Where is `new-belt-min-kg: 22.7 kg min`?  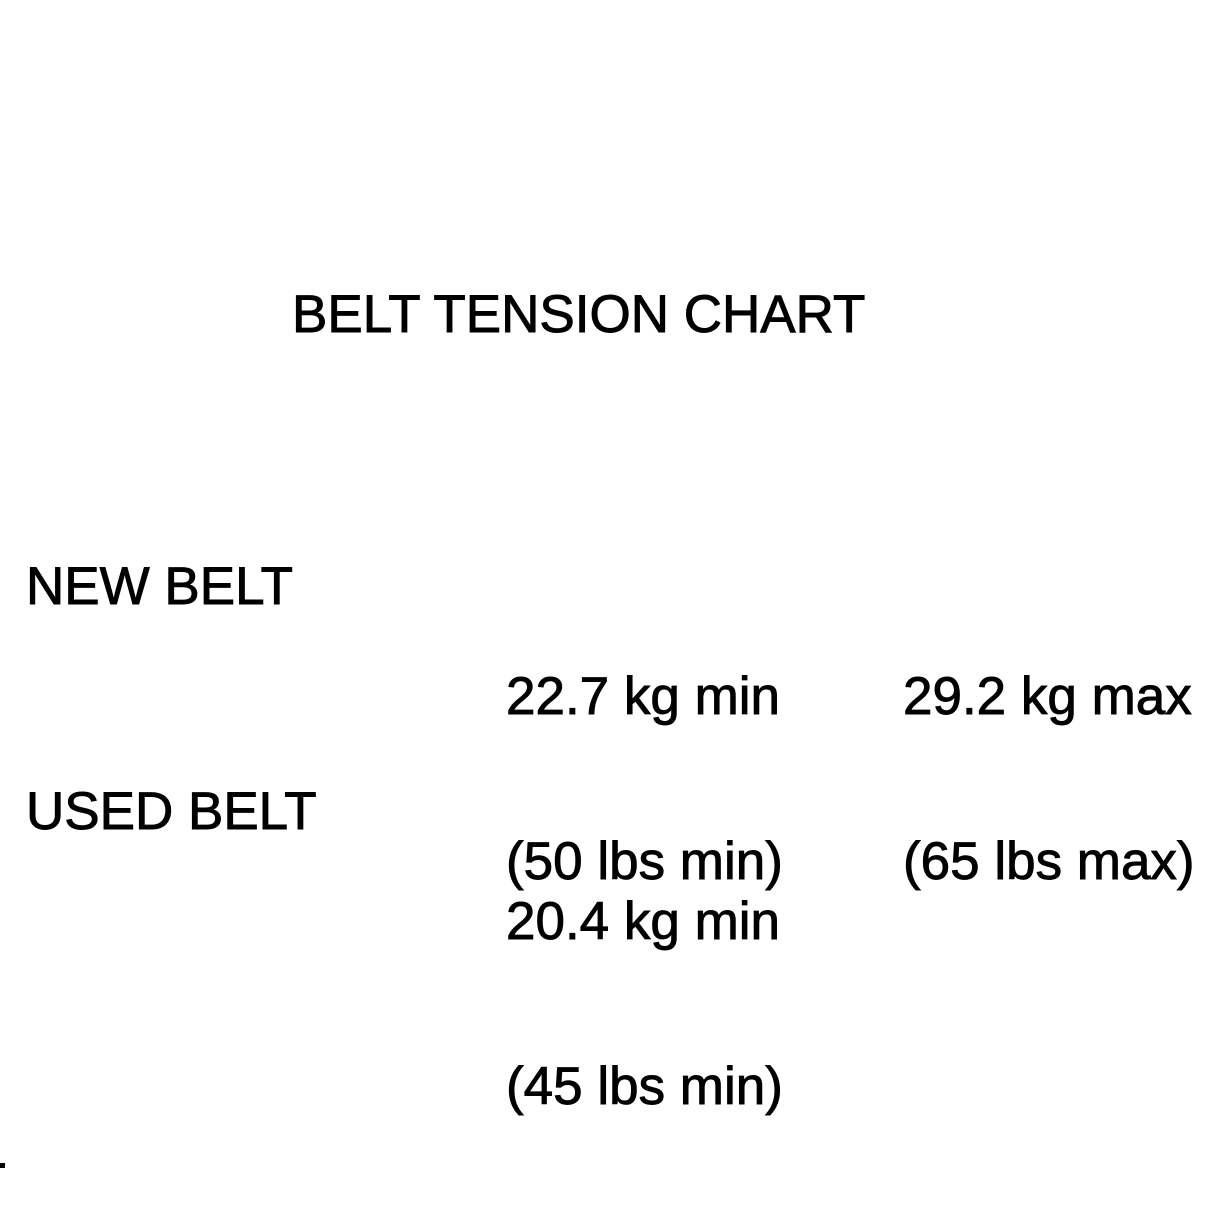 new-belt-min-kg: 22.7 kg min is located at coordinates (643, 696).